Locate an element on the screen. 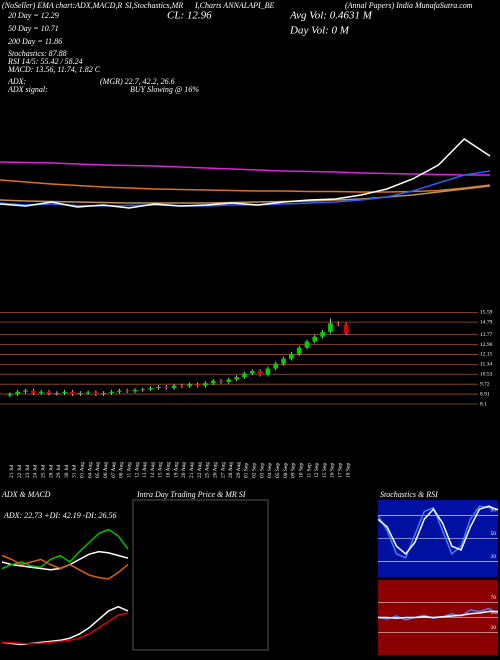 The height and width of the screenshot is (660, 500). x-tick-label: 12 Aug is located at coordinates (137, 470).